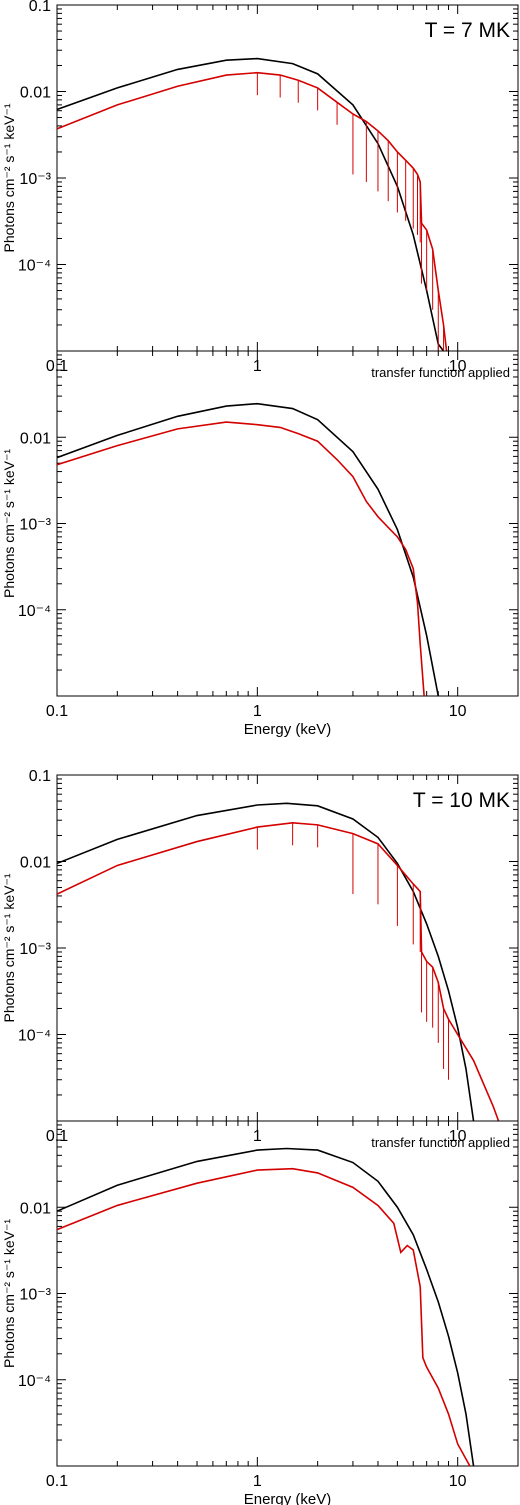 The image size is (520, 1505). What do you see at coordinates (467, 30) in the screenshot?
I see `panel-annotation: T = 7 MK` at bounding box center [467, 30].